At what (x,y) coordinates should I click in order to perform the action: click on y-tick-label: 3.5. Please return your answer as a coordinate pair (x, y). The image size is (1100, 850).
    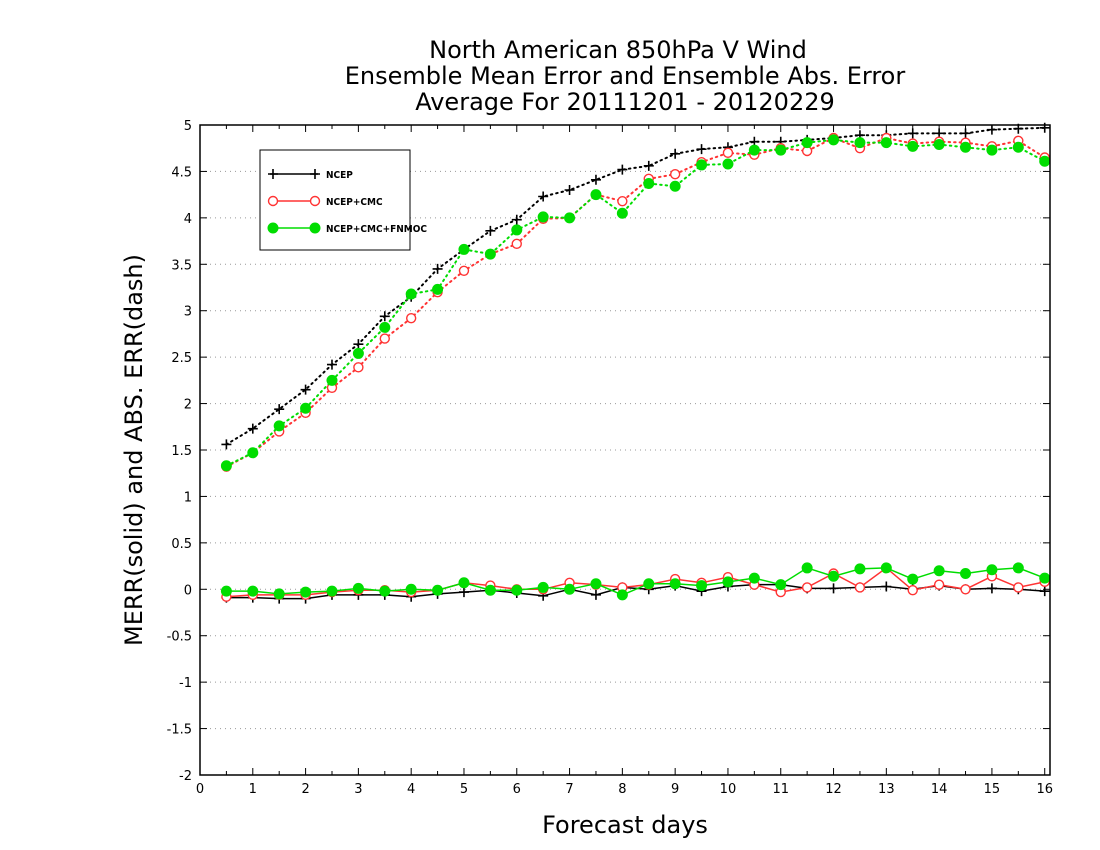
    Looking at the image, I should click on (181, 265).